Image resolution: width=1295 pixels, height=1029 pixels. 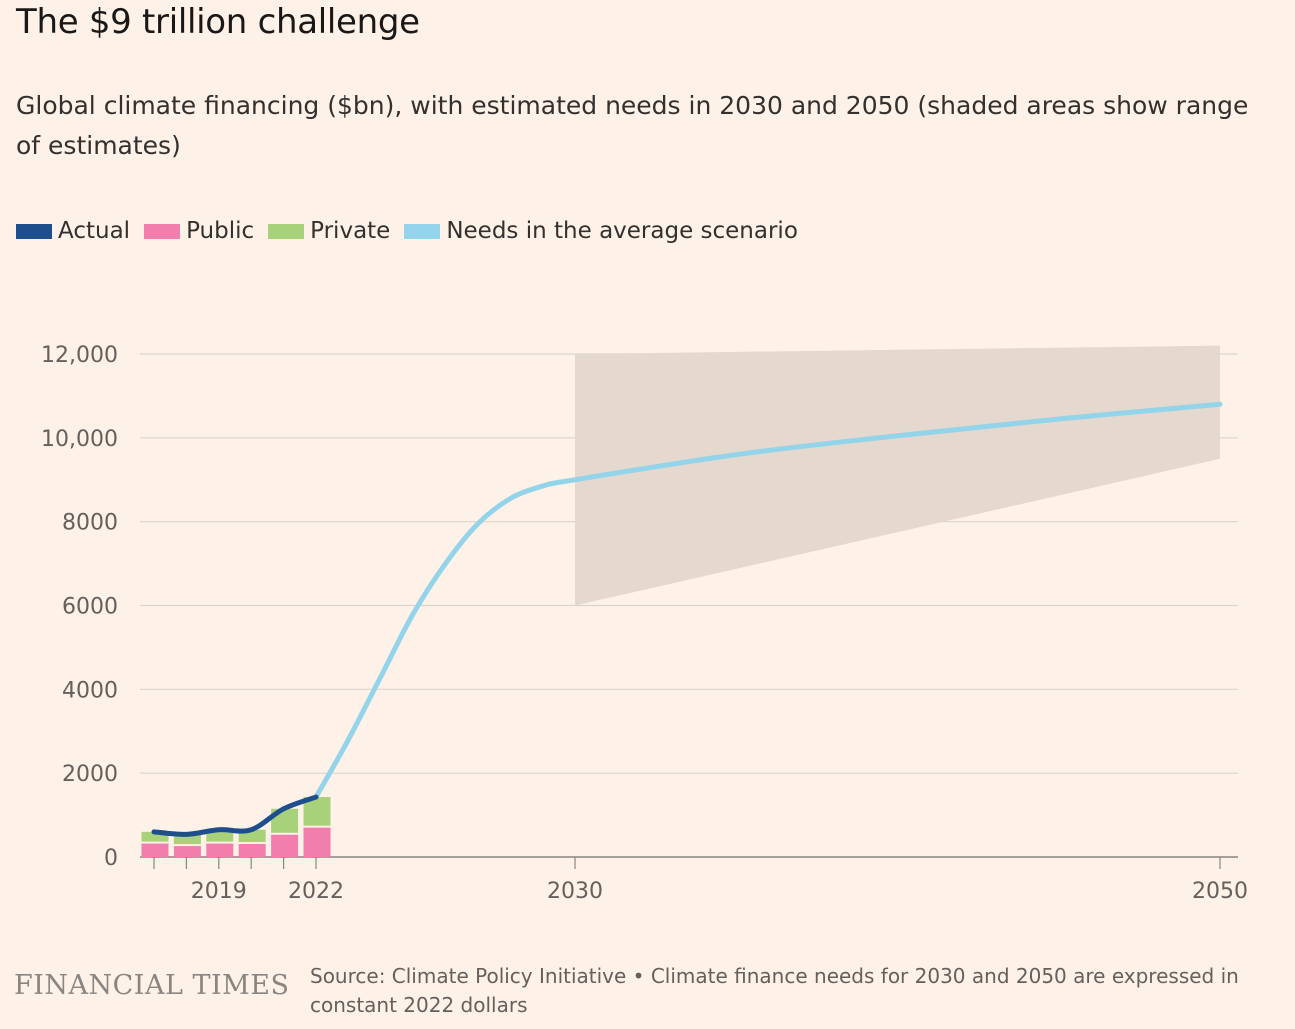 I want to click on legend-item-public: Public, so click(x=199, y=231).